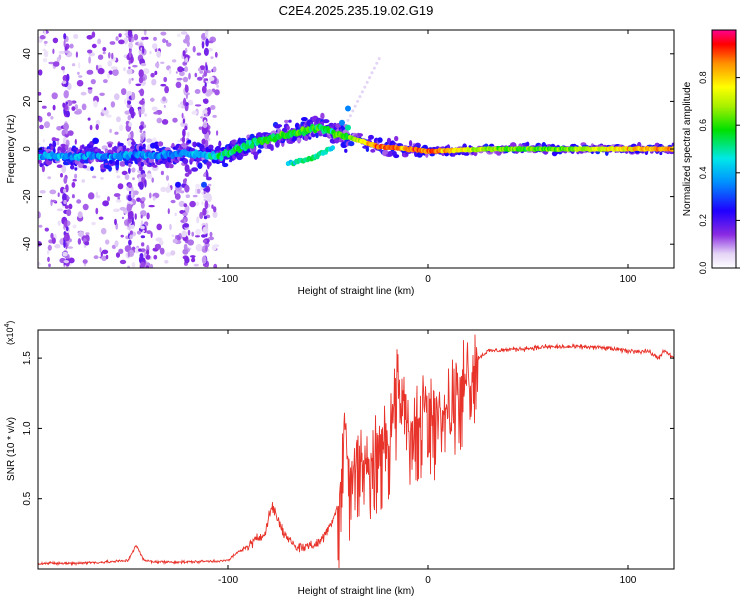  What do you see at coordinates (252, 145) in the screenshot?
I see `spectrogram-ridge-point` at bounding box center [252, 145].